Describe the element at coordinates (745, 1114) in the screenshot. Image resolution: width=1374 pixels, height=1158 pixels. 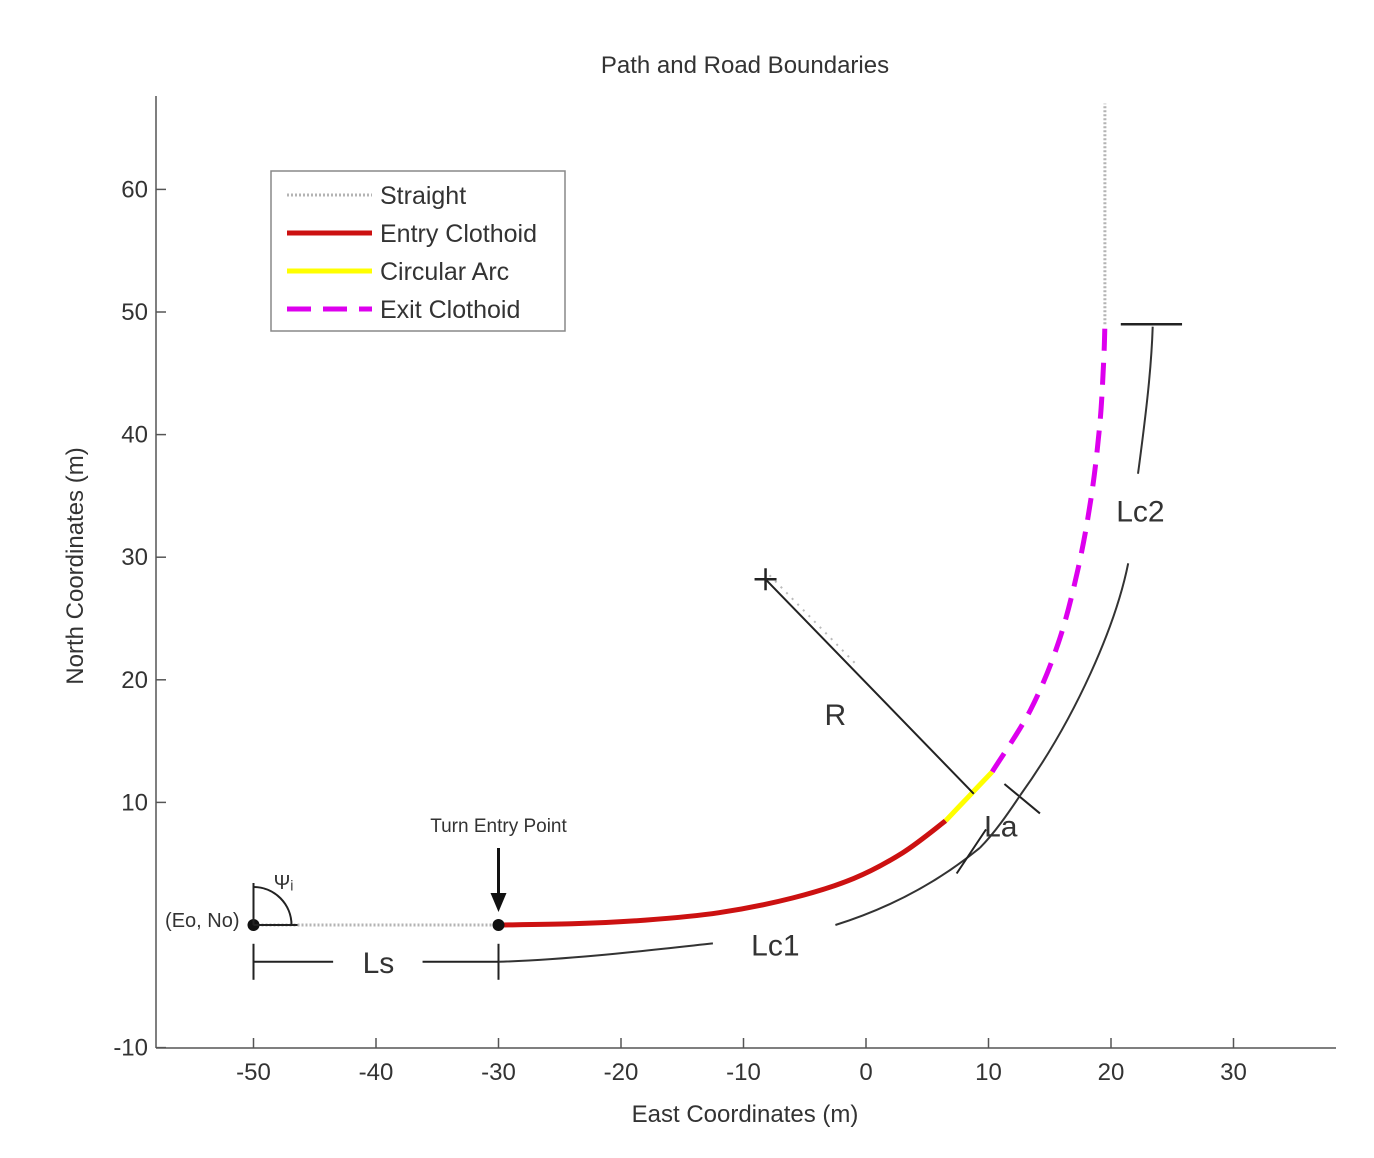
I see `x-axis-label: East Coordinates (m)` at that location.